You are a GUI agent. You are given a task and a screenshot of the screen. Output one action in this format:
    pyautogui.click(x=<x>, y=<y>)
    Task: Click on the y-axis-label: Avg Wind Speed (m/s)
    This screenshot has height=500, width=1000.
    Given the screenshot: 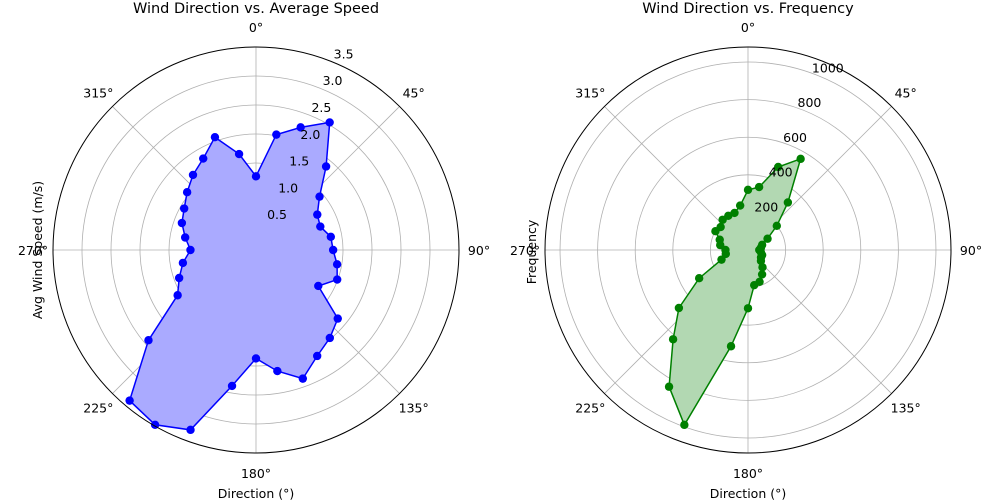 What is the action you would take?
    pyautogui.click(x=37, y=250)
    